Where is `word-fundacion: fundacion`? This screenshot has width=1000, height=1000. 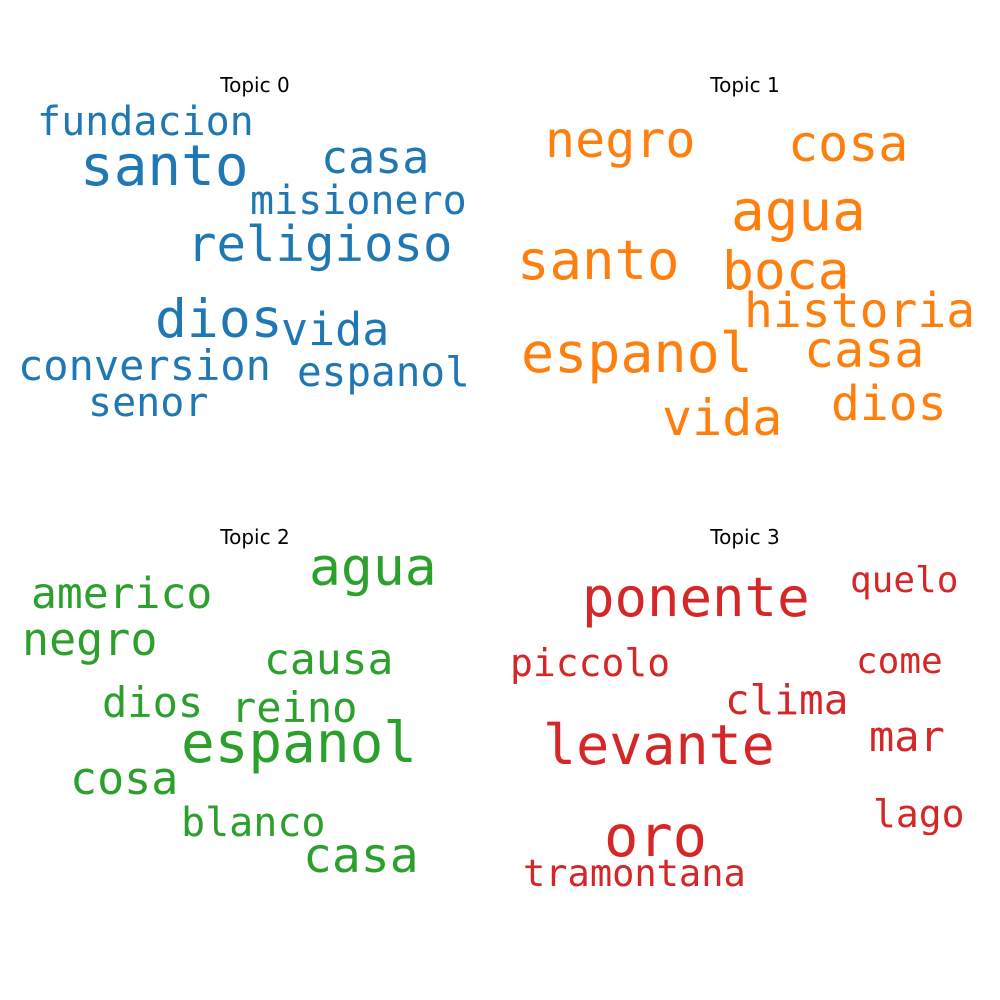
word-fundacion: fundacion is located at coordinates (145, 122).